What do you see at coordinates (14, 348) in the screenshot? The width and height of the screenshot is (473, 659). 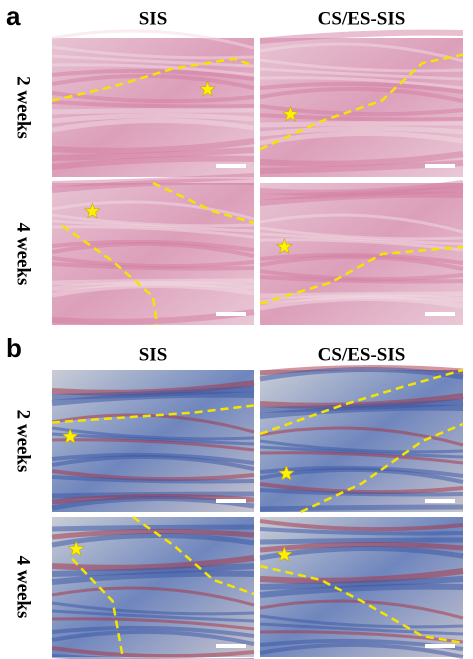 I see `panel-label: b` at bounding box center [14, 348].